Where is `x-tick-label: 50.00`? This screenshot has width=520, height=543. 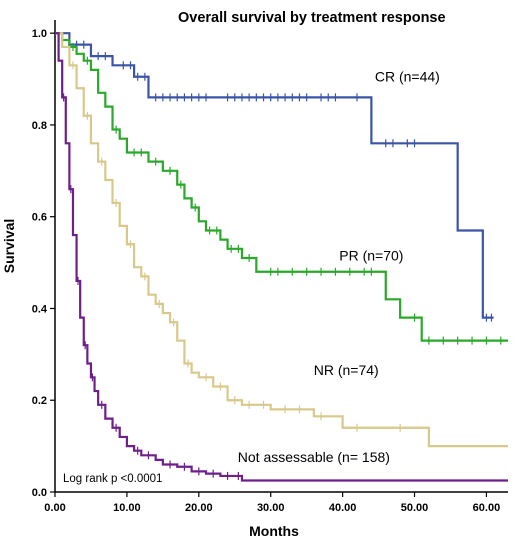
x-tick-label: 50.00 is located at coordinates (415, 508).